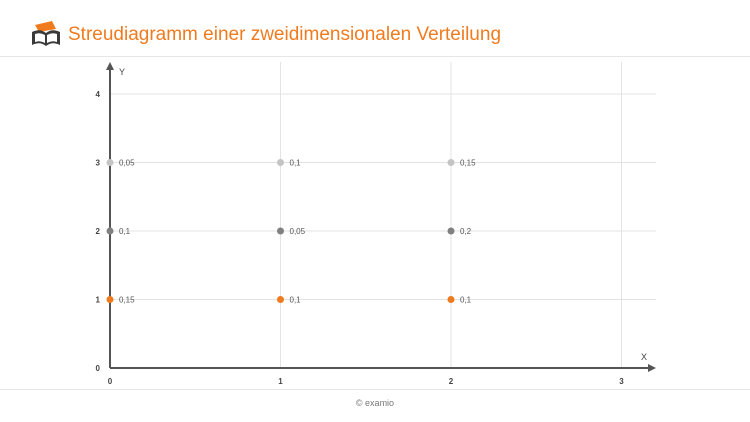 The width and height of the screenshot is (750, 422). Describe the element at coordinates (98, 163) in the screenshot. I see `y-tick-label: 3` at that location.